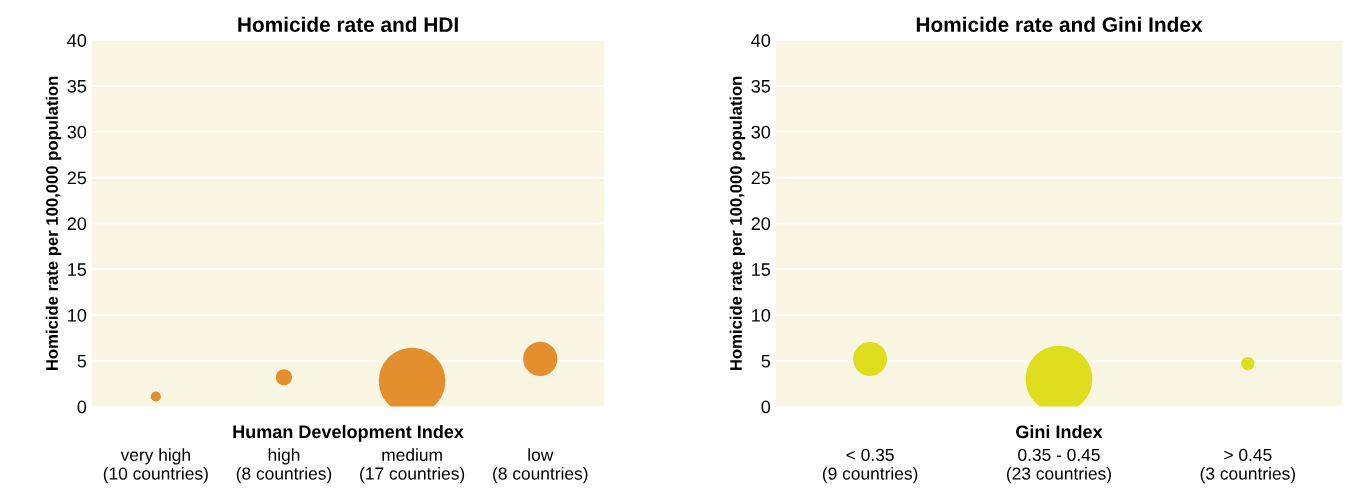 The width and height of the screenshot is (1349, 502). What do you see at coordinates (1247, 466) in the screenshot?
I see `x-tick-label: > 0.45 (3 countries)` at bounding box center [1247, 466].